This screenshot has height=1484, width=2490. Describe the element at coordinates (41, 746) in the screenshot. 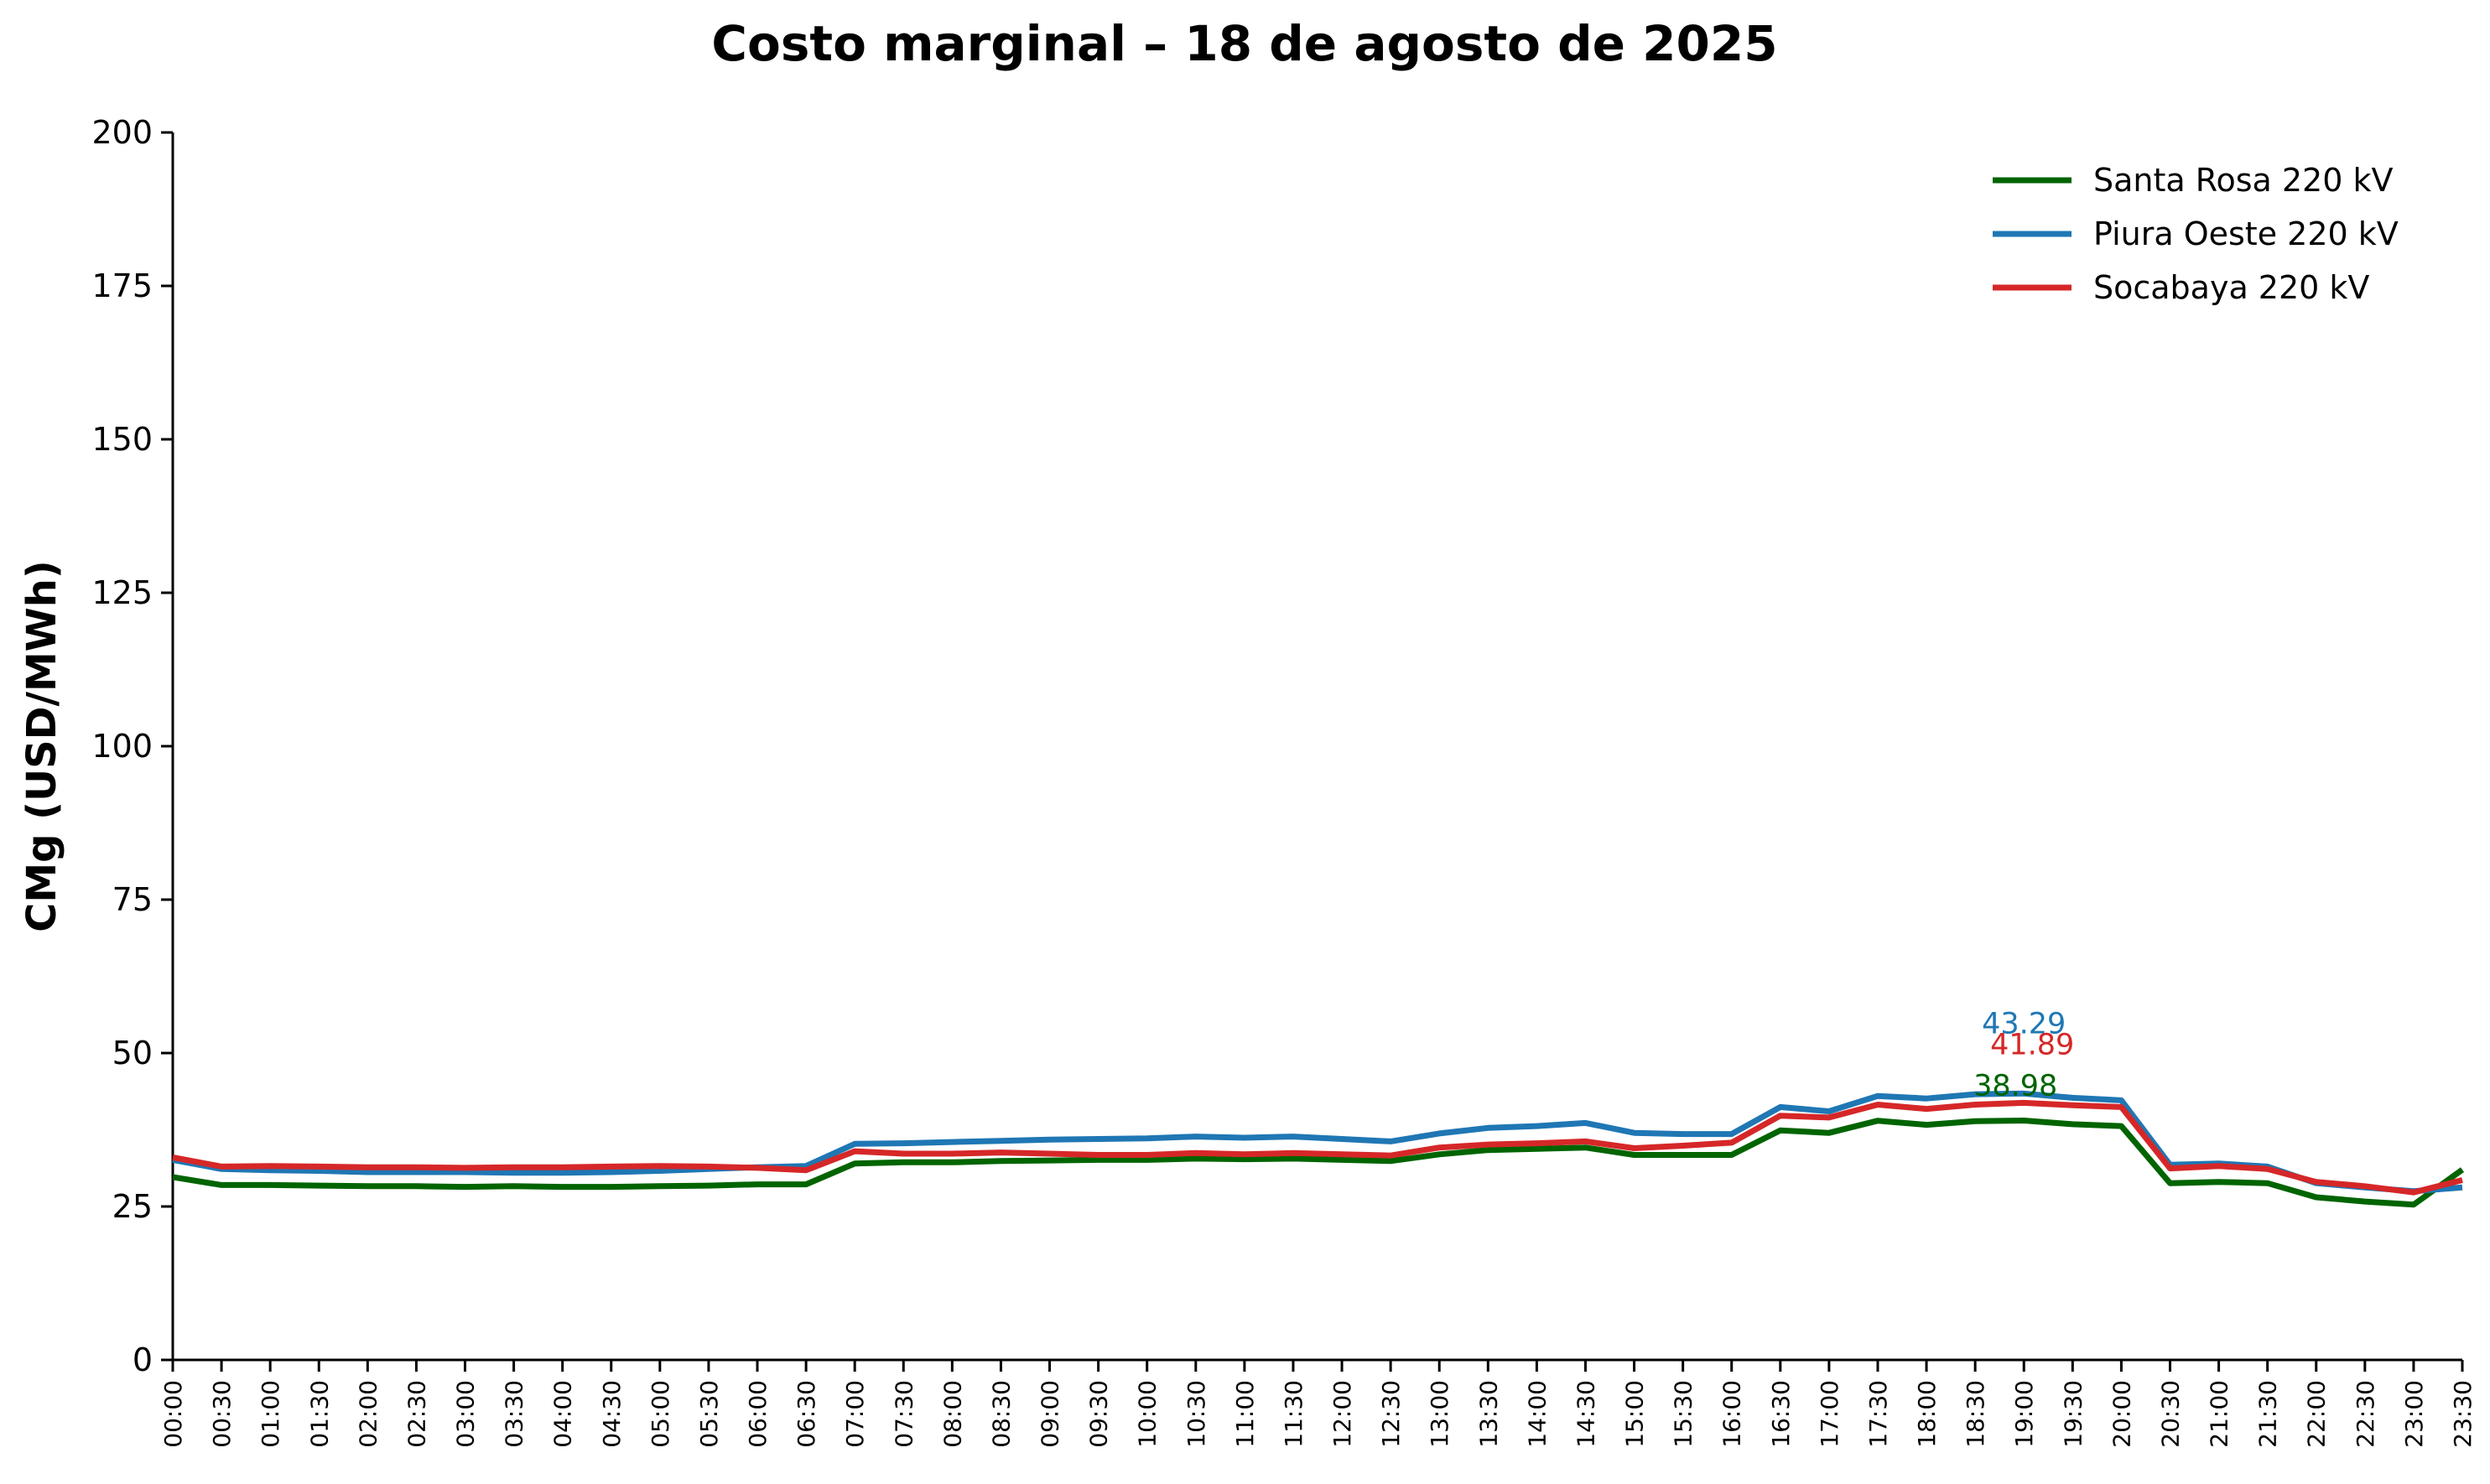

I see `y-axis-label: CMg (USD/MWh)` at that location.